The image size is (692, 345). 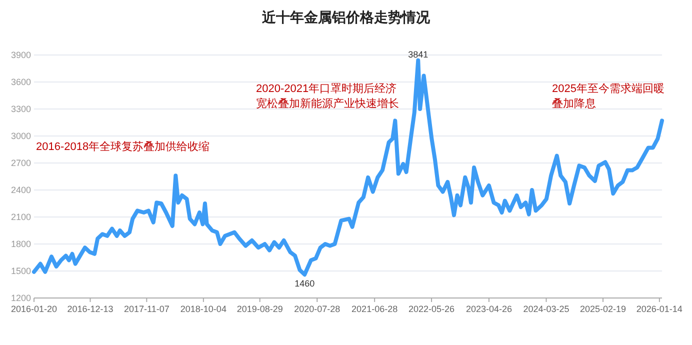 I want to click on annotation: 2016-2018年全球复苏叠加供给收缩, so click(x=123, y=146).